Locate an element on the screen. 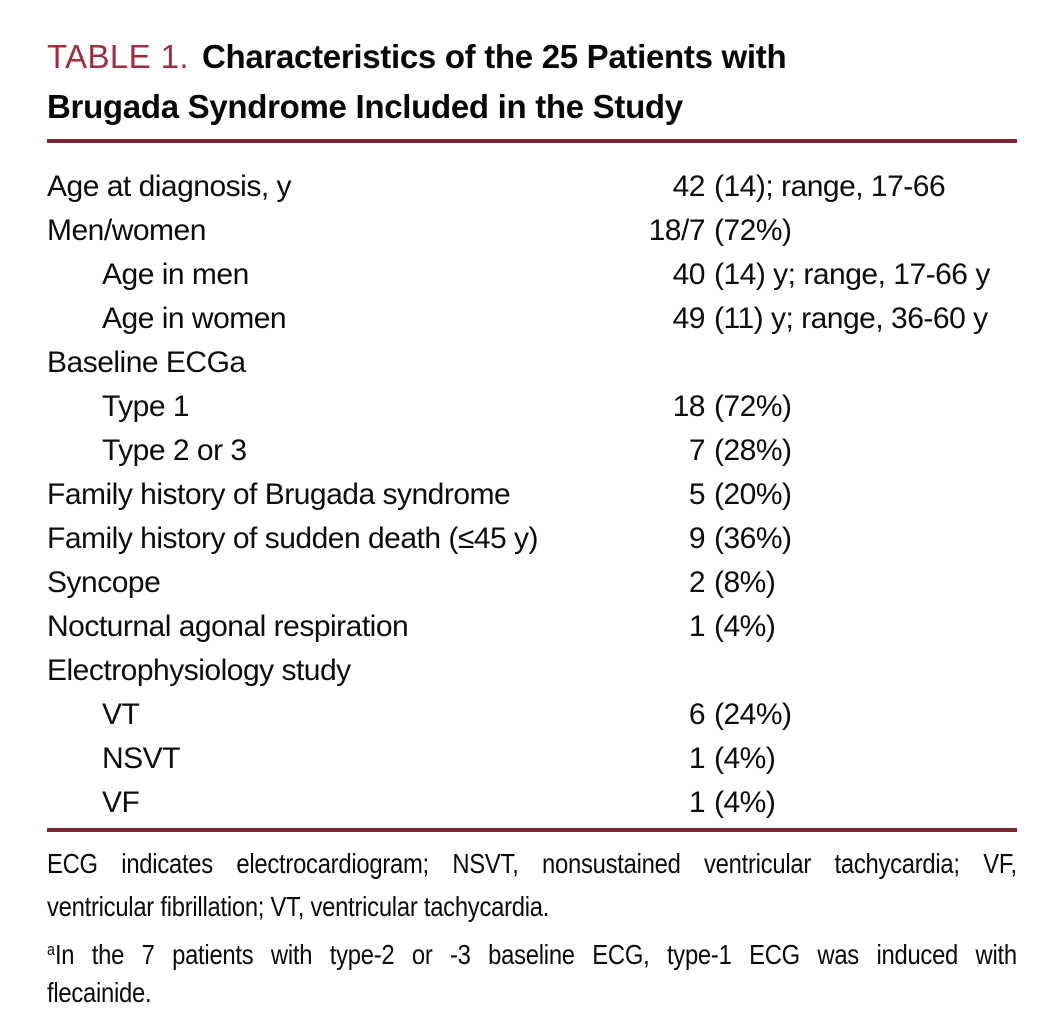 The width and height of the screenshot is (1062, 1014). row-label: Syncope is located at coordinates (104, 582).